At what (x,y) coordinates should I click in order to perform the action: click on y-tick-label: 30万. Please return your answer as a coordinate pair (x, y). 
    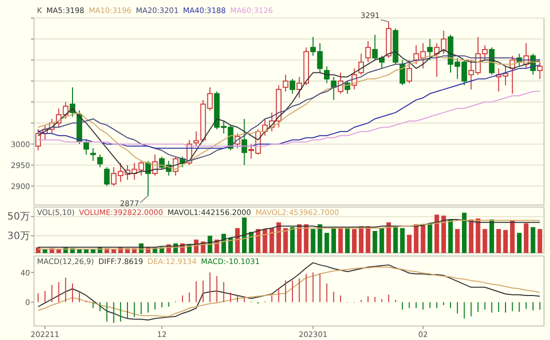
    Looking at the image, I should click on (18, 236).